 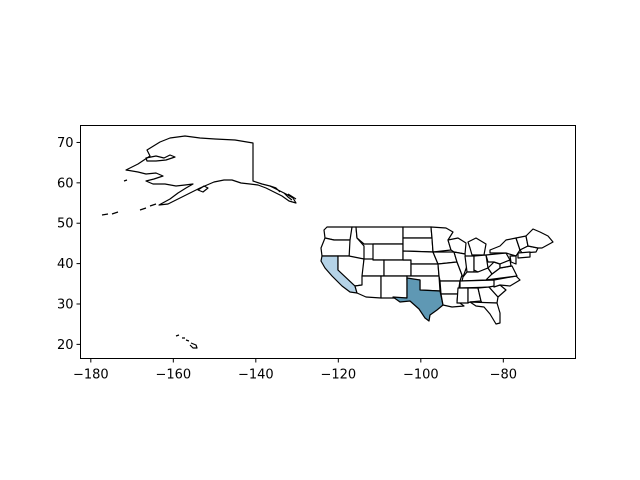 I want to click on arkansas-shape, so click(x=450, y=287).